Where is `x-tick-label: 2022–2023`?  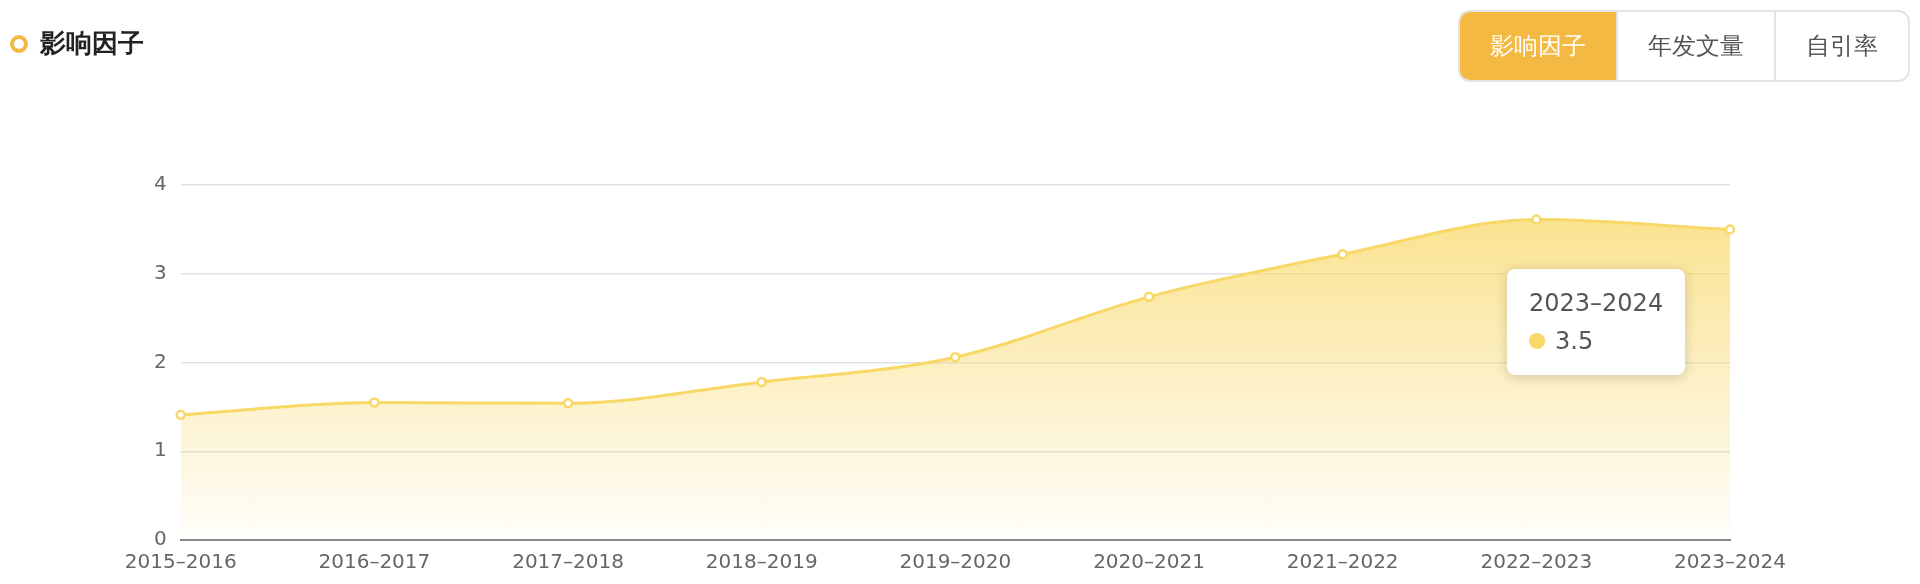 x-tick-label: 2022–2023 is located at coordinates (1536, 561).